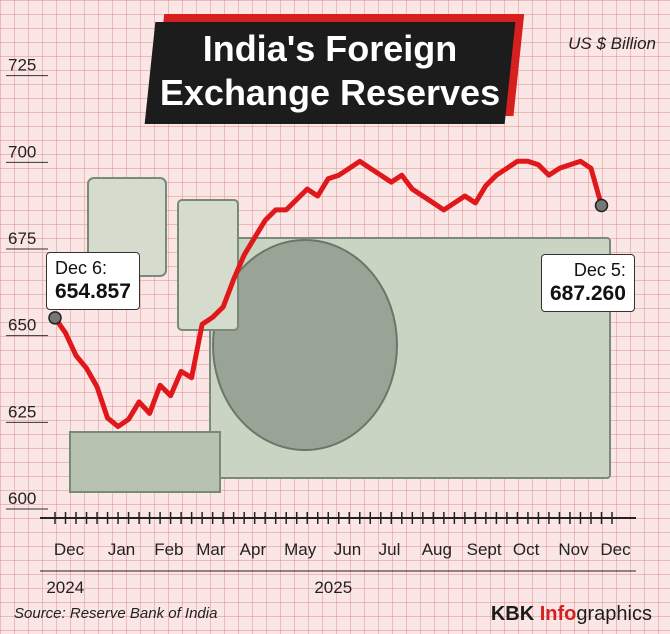 The image size is (670, 634). What do you see at coordinates (347, 549) in the screenshot?
I see `x-tick-label: Jun` at bounding box center [347, 549].